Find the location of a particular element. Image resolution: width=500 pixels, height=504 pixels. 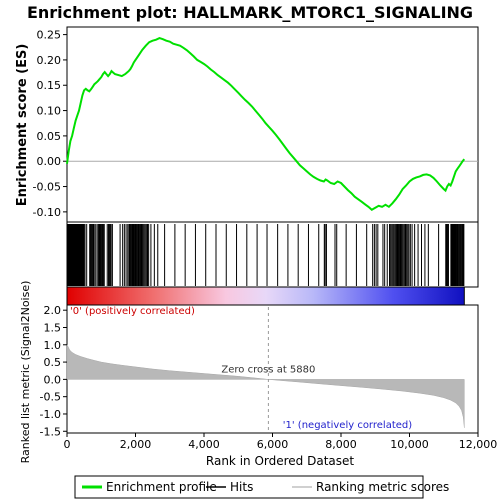

hits-marks is located at coordinates (265, 255).